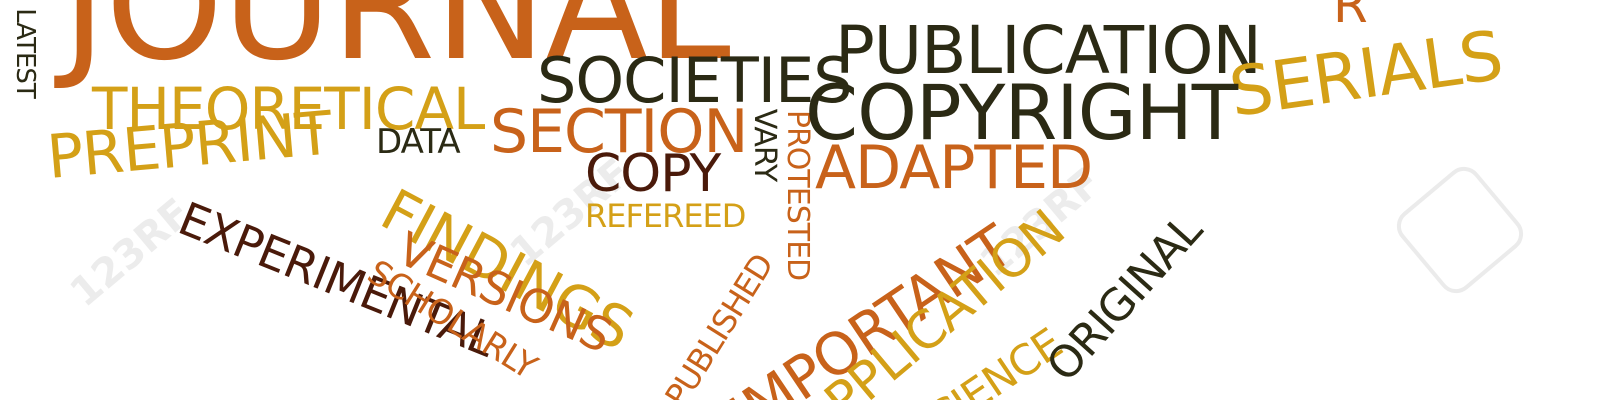 This screenshot has height=400, width=1600. Describe the element at coordinates (619, 132) in the screenshot. I see `word-section: SECTION` at that location.